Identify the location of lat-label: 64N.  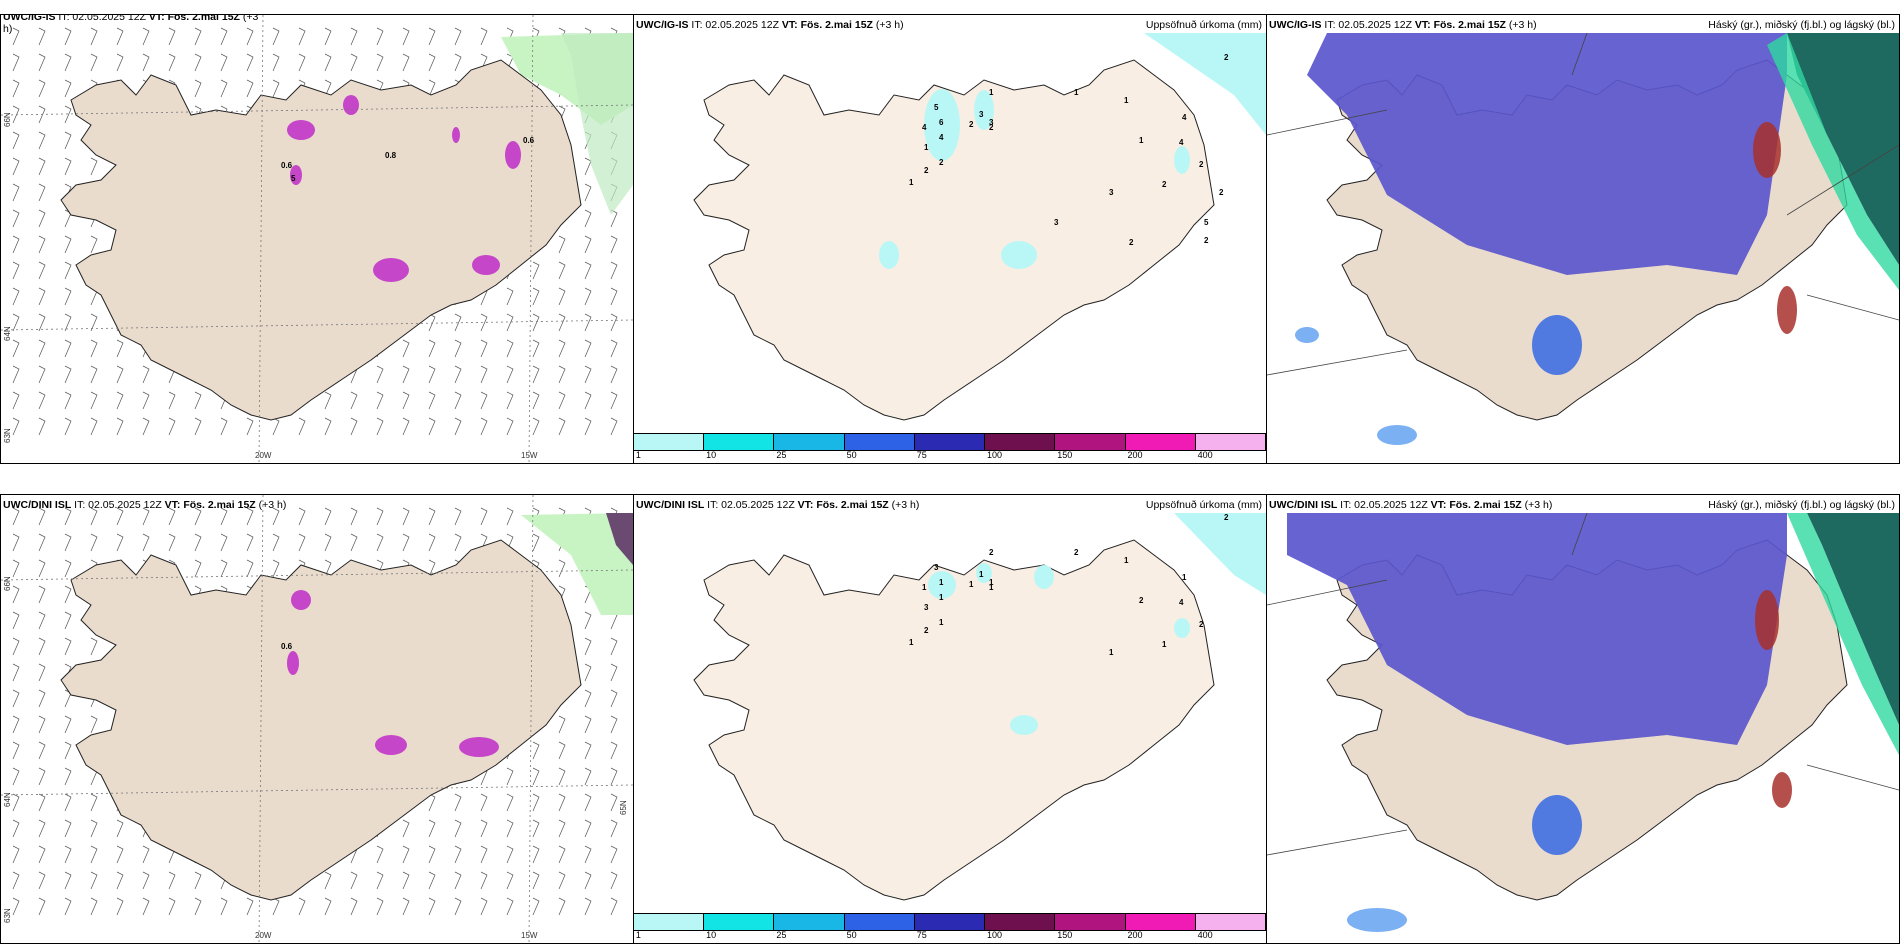
(7, 333).